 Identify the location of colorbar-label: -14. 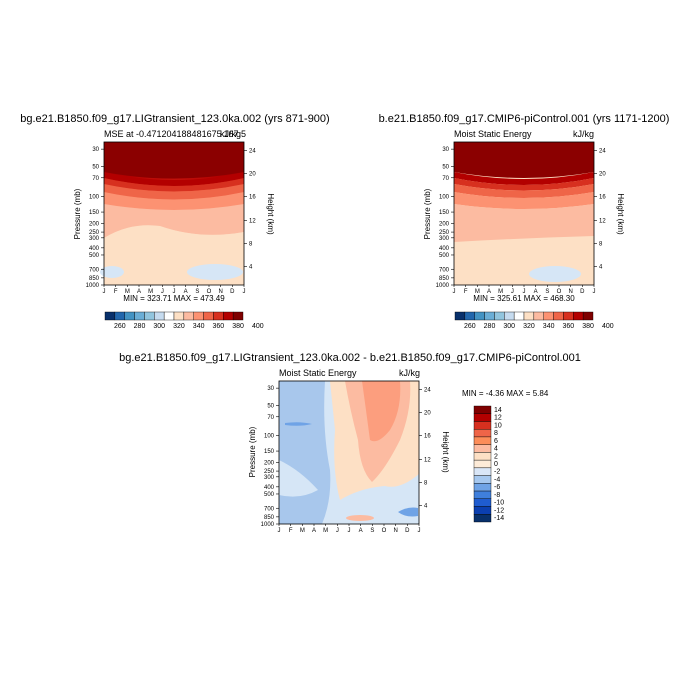
(499, 518).